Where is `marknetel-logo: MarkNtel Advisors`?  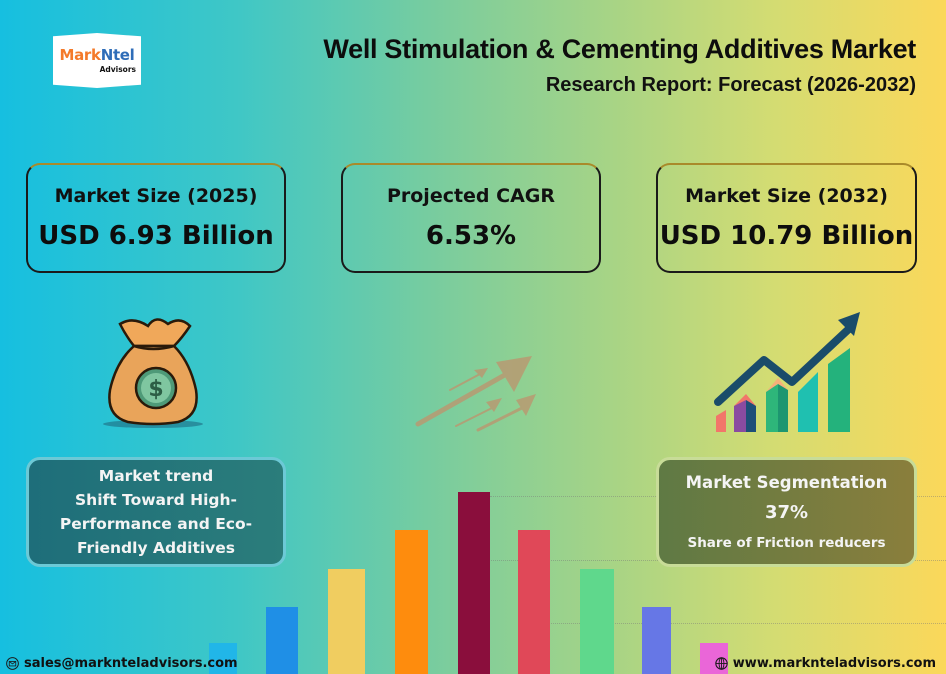 marknetel-logo: MarkNtel Advisors is located at coordinates (97, 60).